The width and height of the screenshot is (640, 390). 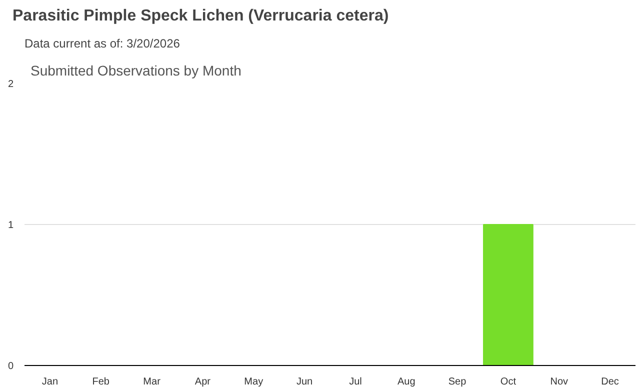 I want to click on y-tick-label: 0, so click(x=11, y=366).